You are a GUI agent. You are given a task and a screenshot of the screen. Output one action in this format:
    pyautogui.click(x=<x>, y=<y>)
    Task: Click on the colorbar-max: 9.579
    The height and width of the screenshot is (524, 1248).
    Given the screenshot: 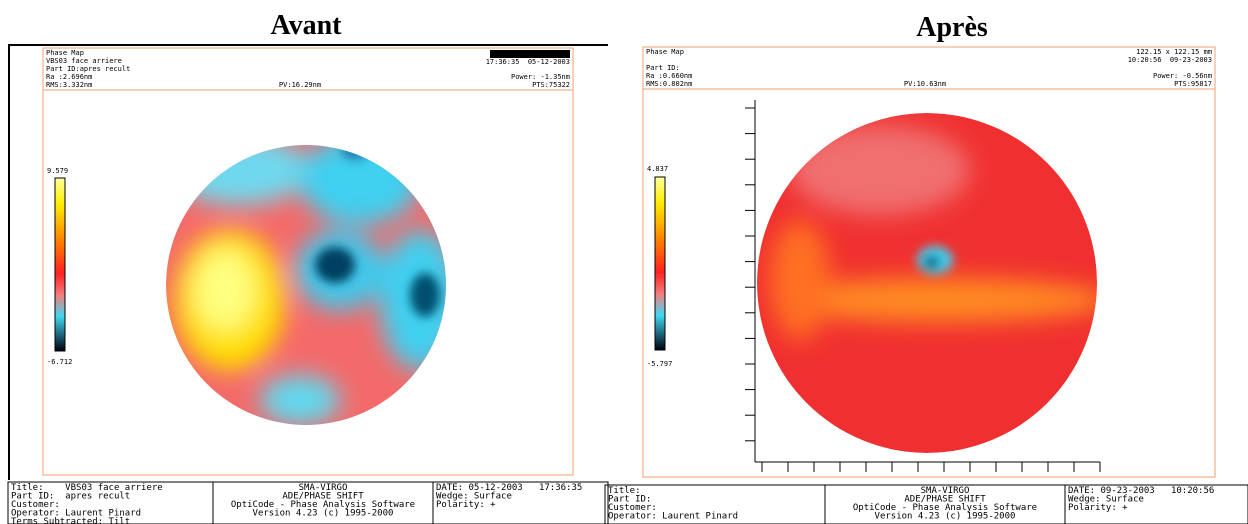 What is the action you would take?
    pyautogui.click(x=57, y=171)
    